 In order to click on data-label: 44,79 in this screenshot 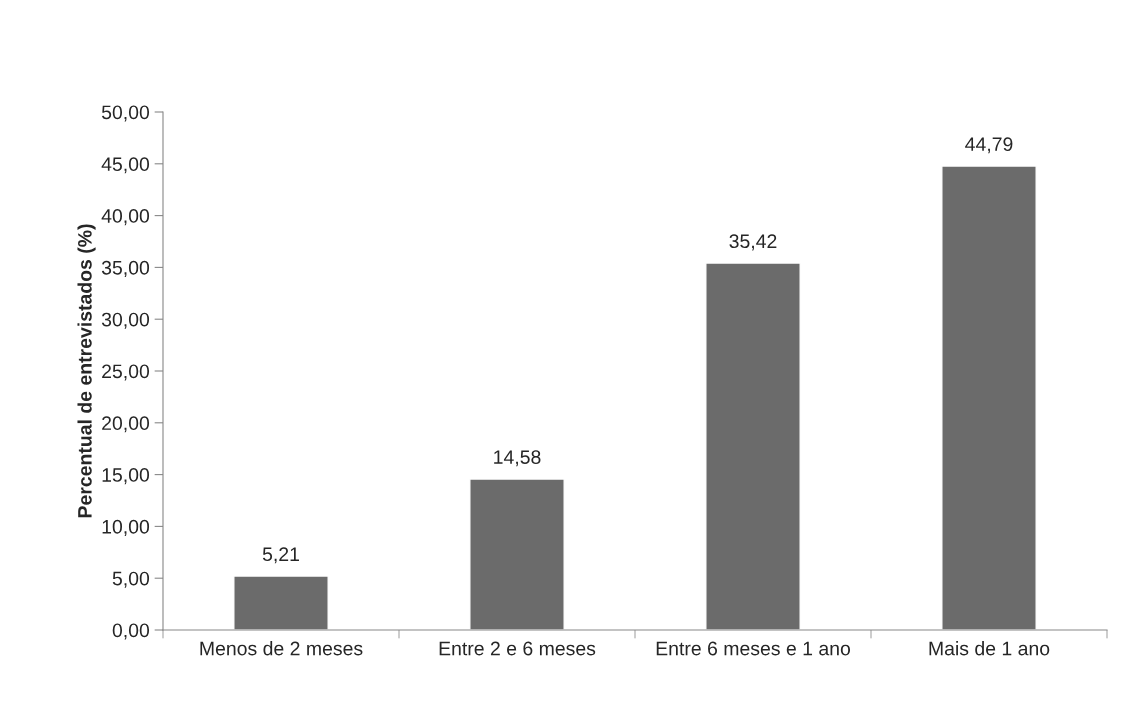, I will do `click(989, 145)`.